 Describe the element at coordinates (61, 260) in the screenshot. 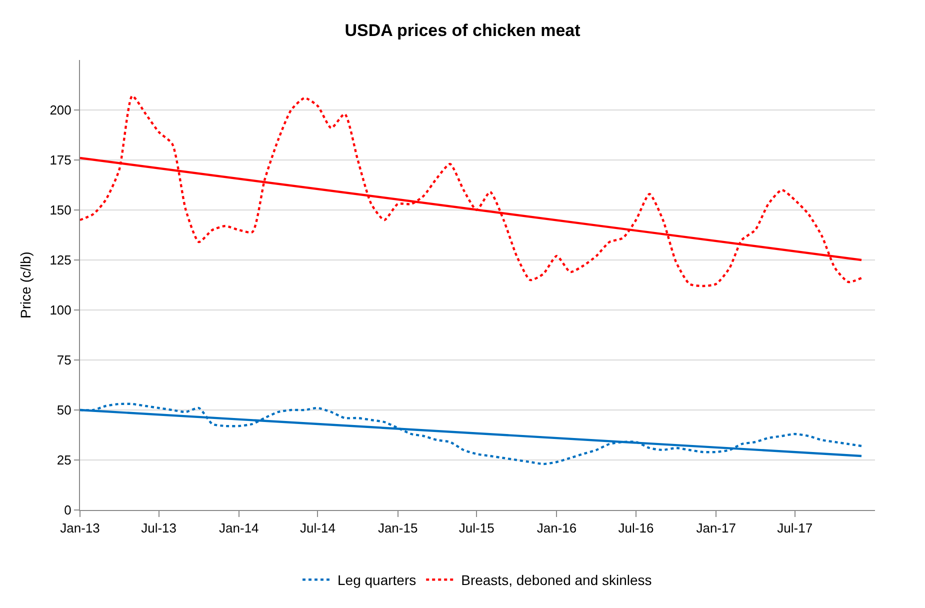

I see `y-tick-label: 125` at that location.